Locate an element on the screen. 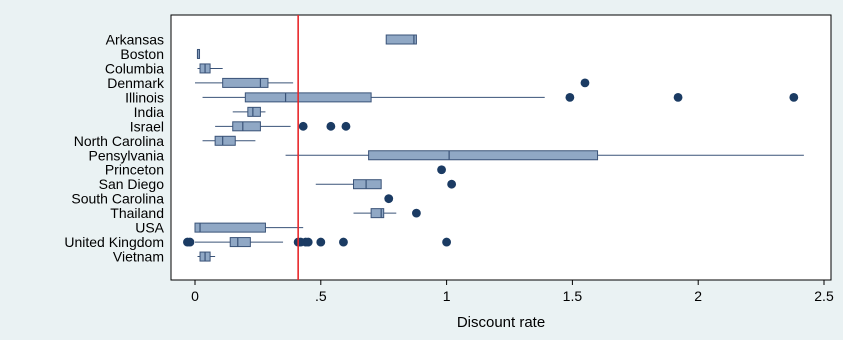 The height and width of the screenshot is (340, 843). category-label-denmark: Denmark is located at coordinates (136, 83).